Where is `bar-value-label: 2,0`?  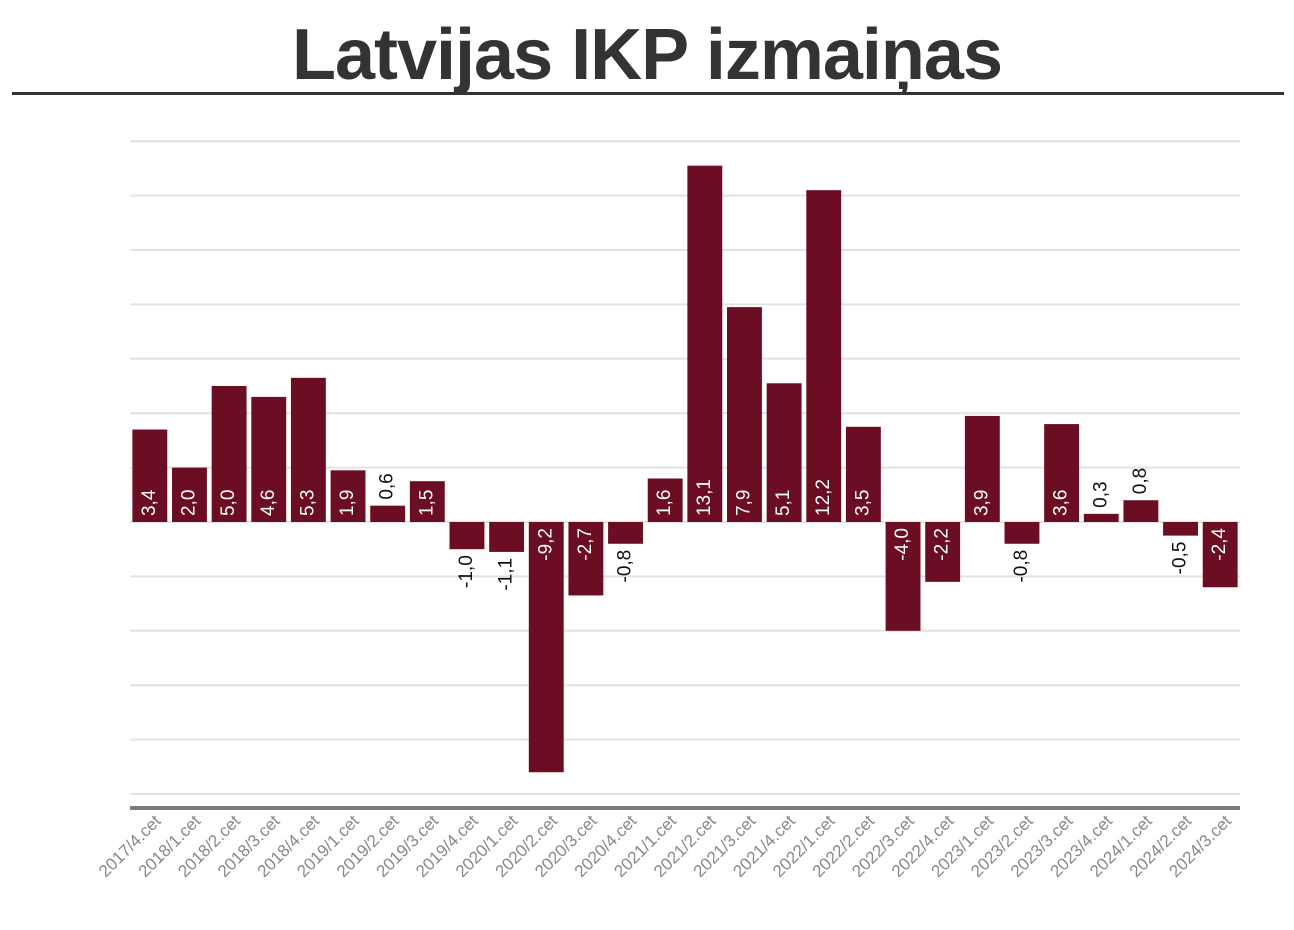 bar-value-label: 2,0 is located at coordinates (188, 503).